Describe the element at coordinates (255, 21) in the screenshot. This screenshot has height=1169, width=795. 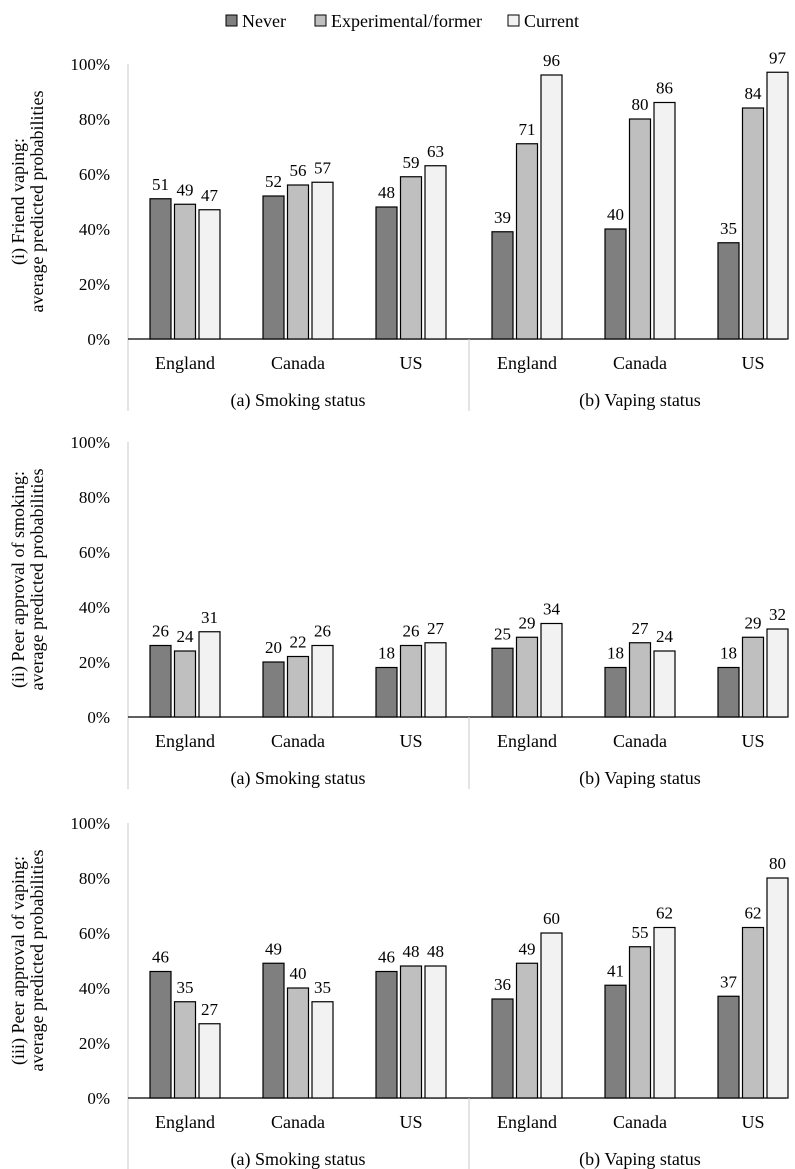
I see `legend-item: Never` at that location.